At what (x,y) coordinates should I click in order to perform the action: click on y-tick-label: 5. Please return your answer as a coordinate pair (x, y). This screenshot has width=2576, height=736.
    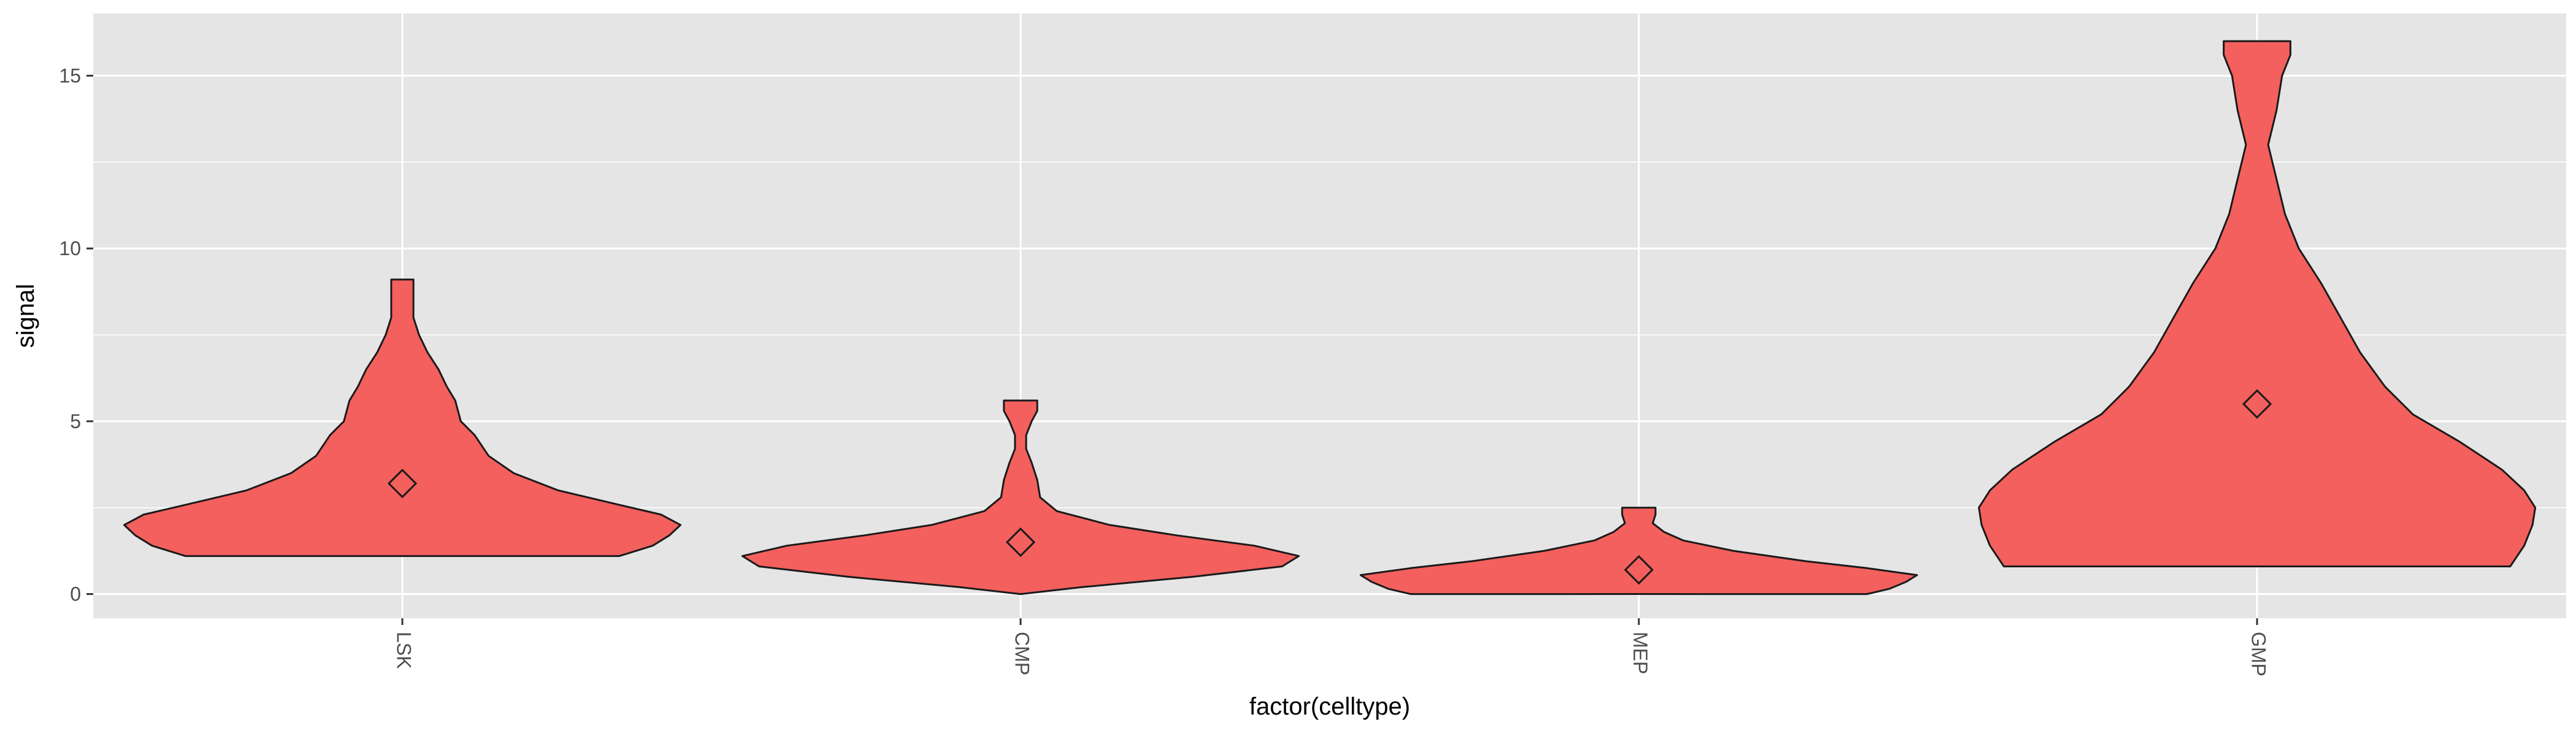
    Looking at the image, I should click on (75, 421).